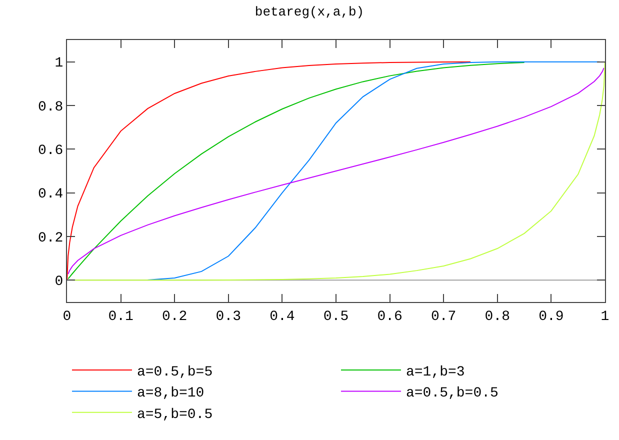 The image size is (619, 440). I want to click on x-tick-label: 0.1, so click(121, 316).